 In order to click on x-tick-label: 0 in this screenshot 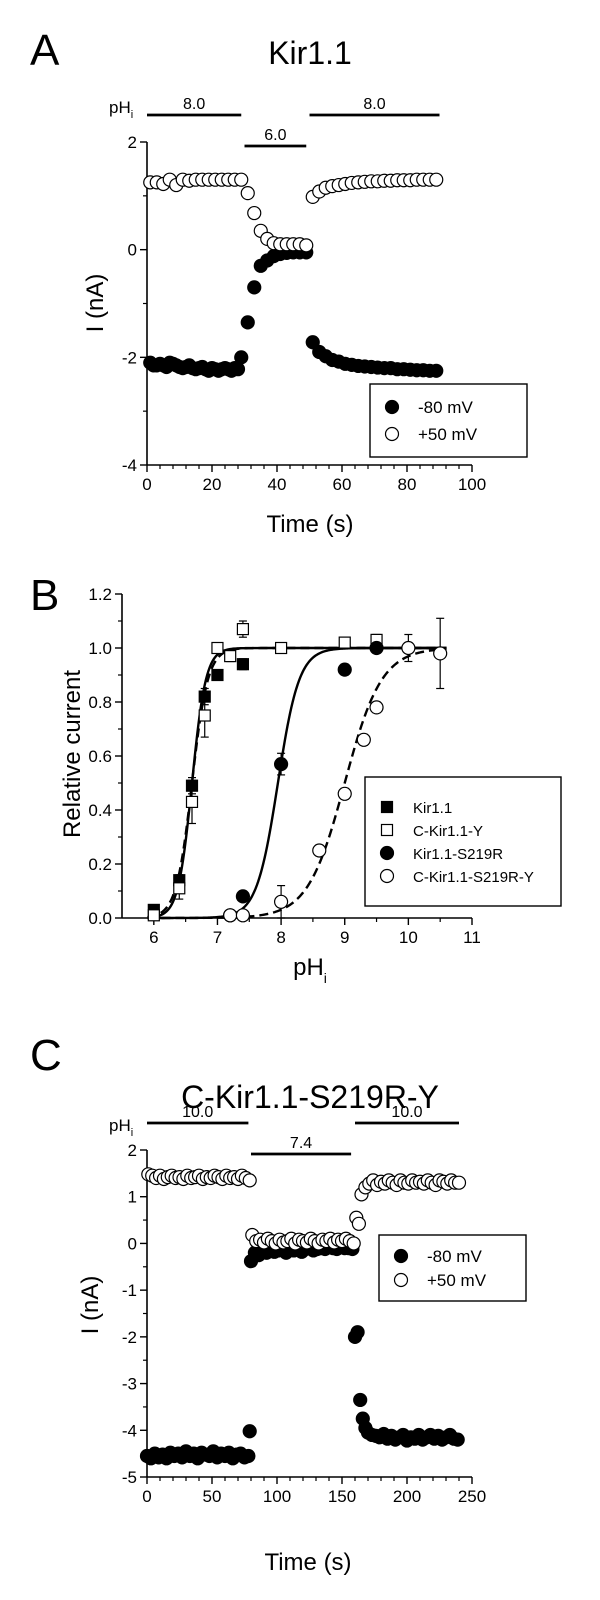, I will do `click(146, 1496)`.